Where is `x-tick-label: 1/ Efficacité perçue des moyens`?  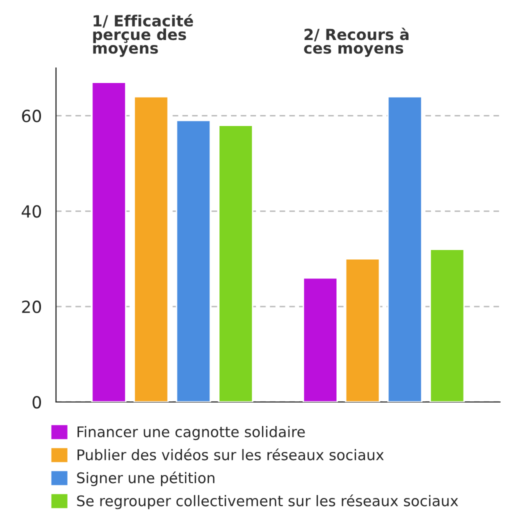
x-tick-label: 1/ Efficacité perçue des moyens is located at coordinates (143, 35).